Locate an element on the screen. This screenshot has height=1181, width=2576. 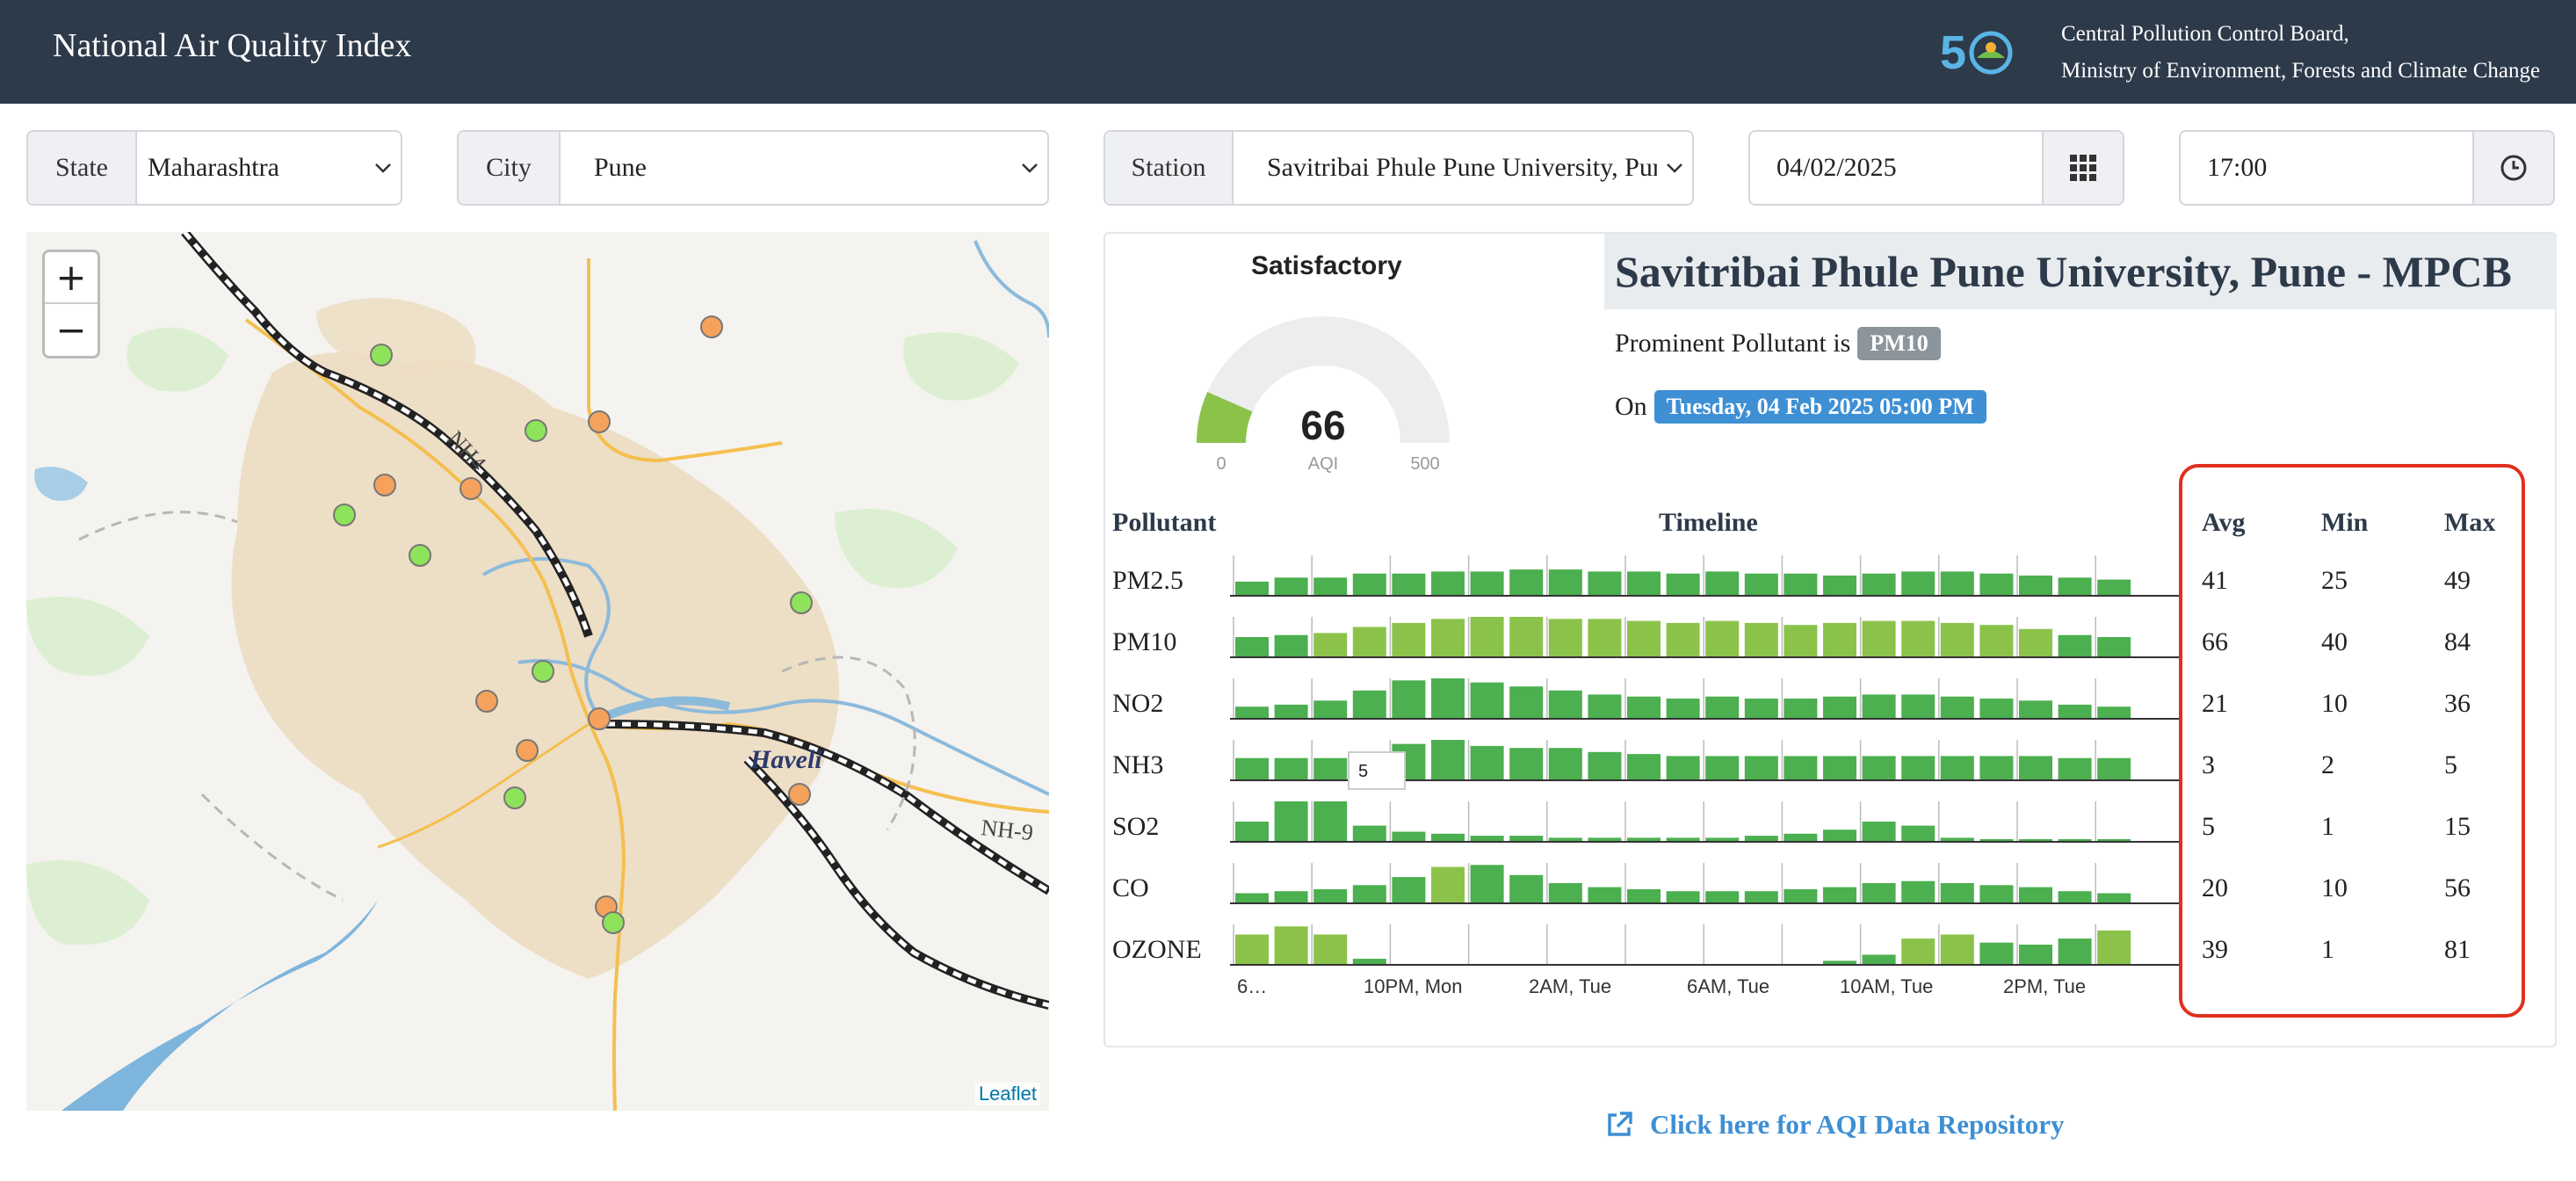
timeline-chart is located at coordinates (1706, 760).